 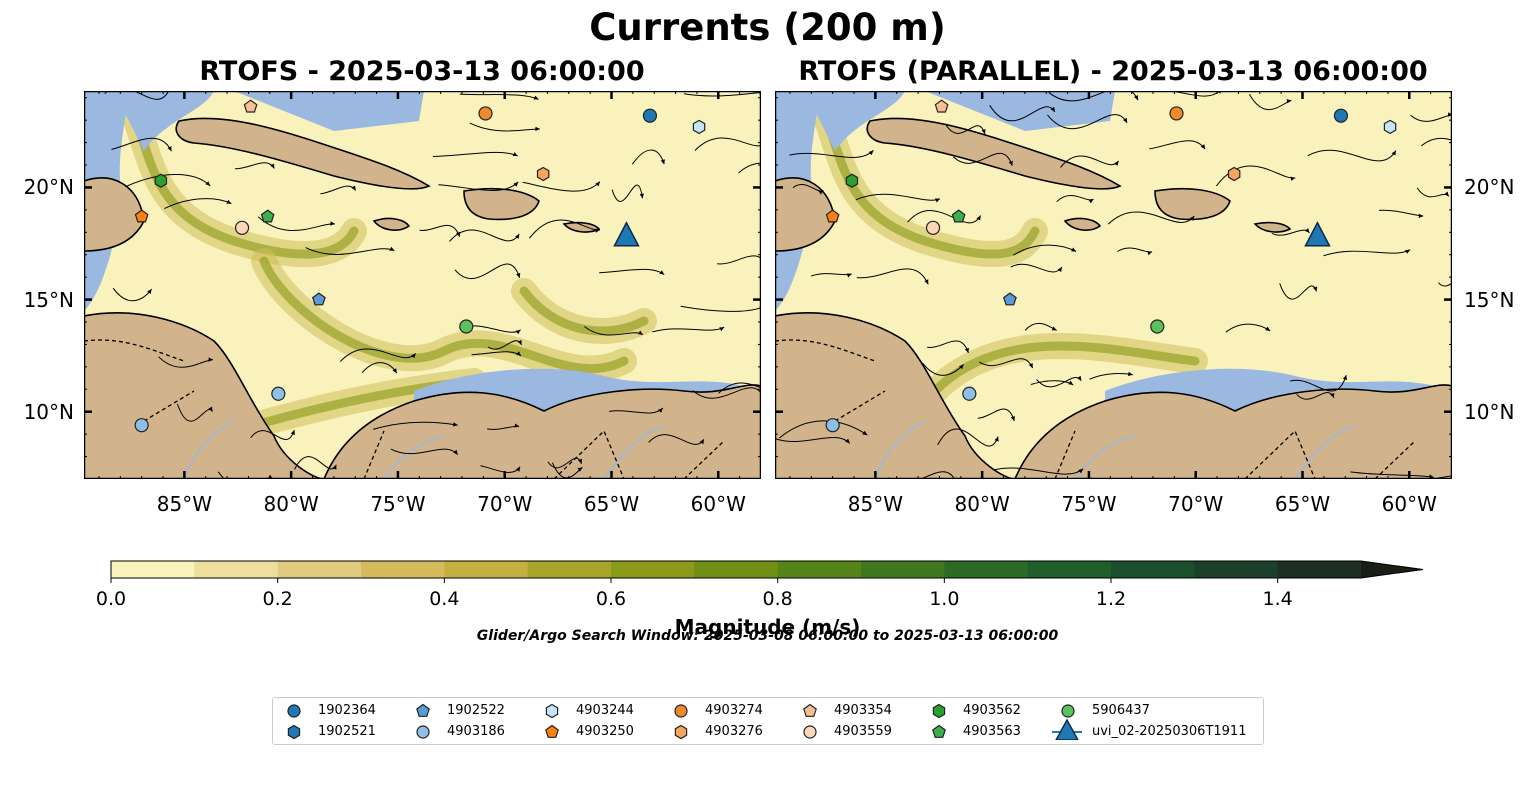 What do you see at coordinates (1409, 504) in the screenshot?
I see `lon-tick-label-parallel: 60°W` at bounding box center [1409, 504].